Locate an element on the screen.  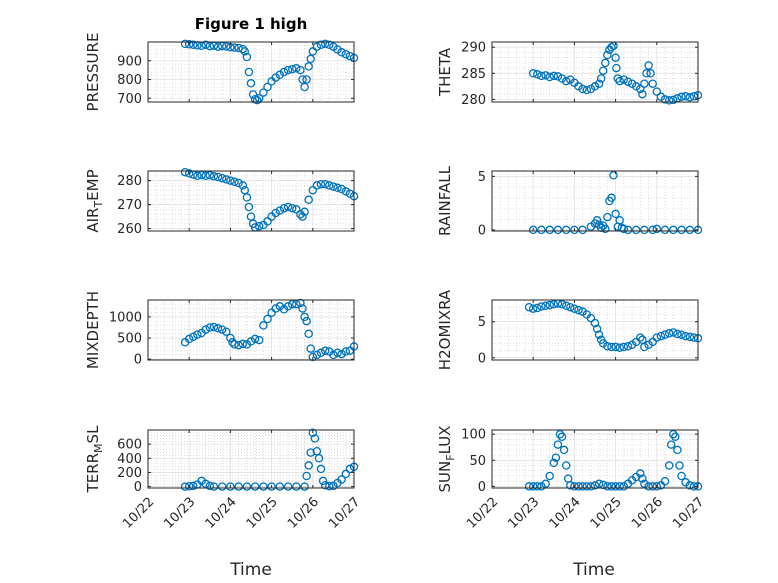
series-rainfall is located at coordinates (615, 203).